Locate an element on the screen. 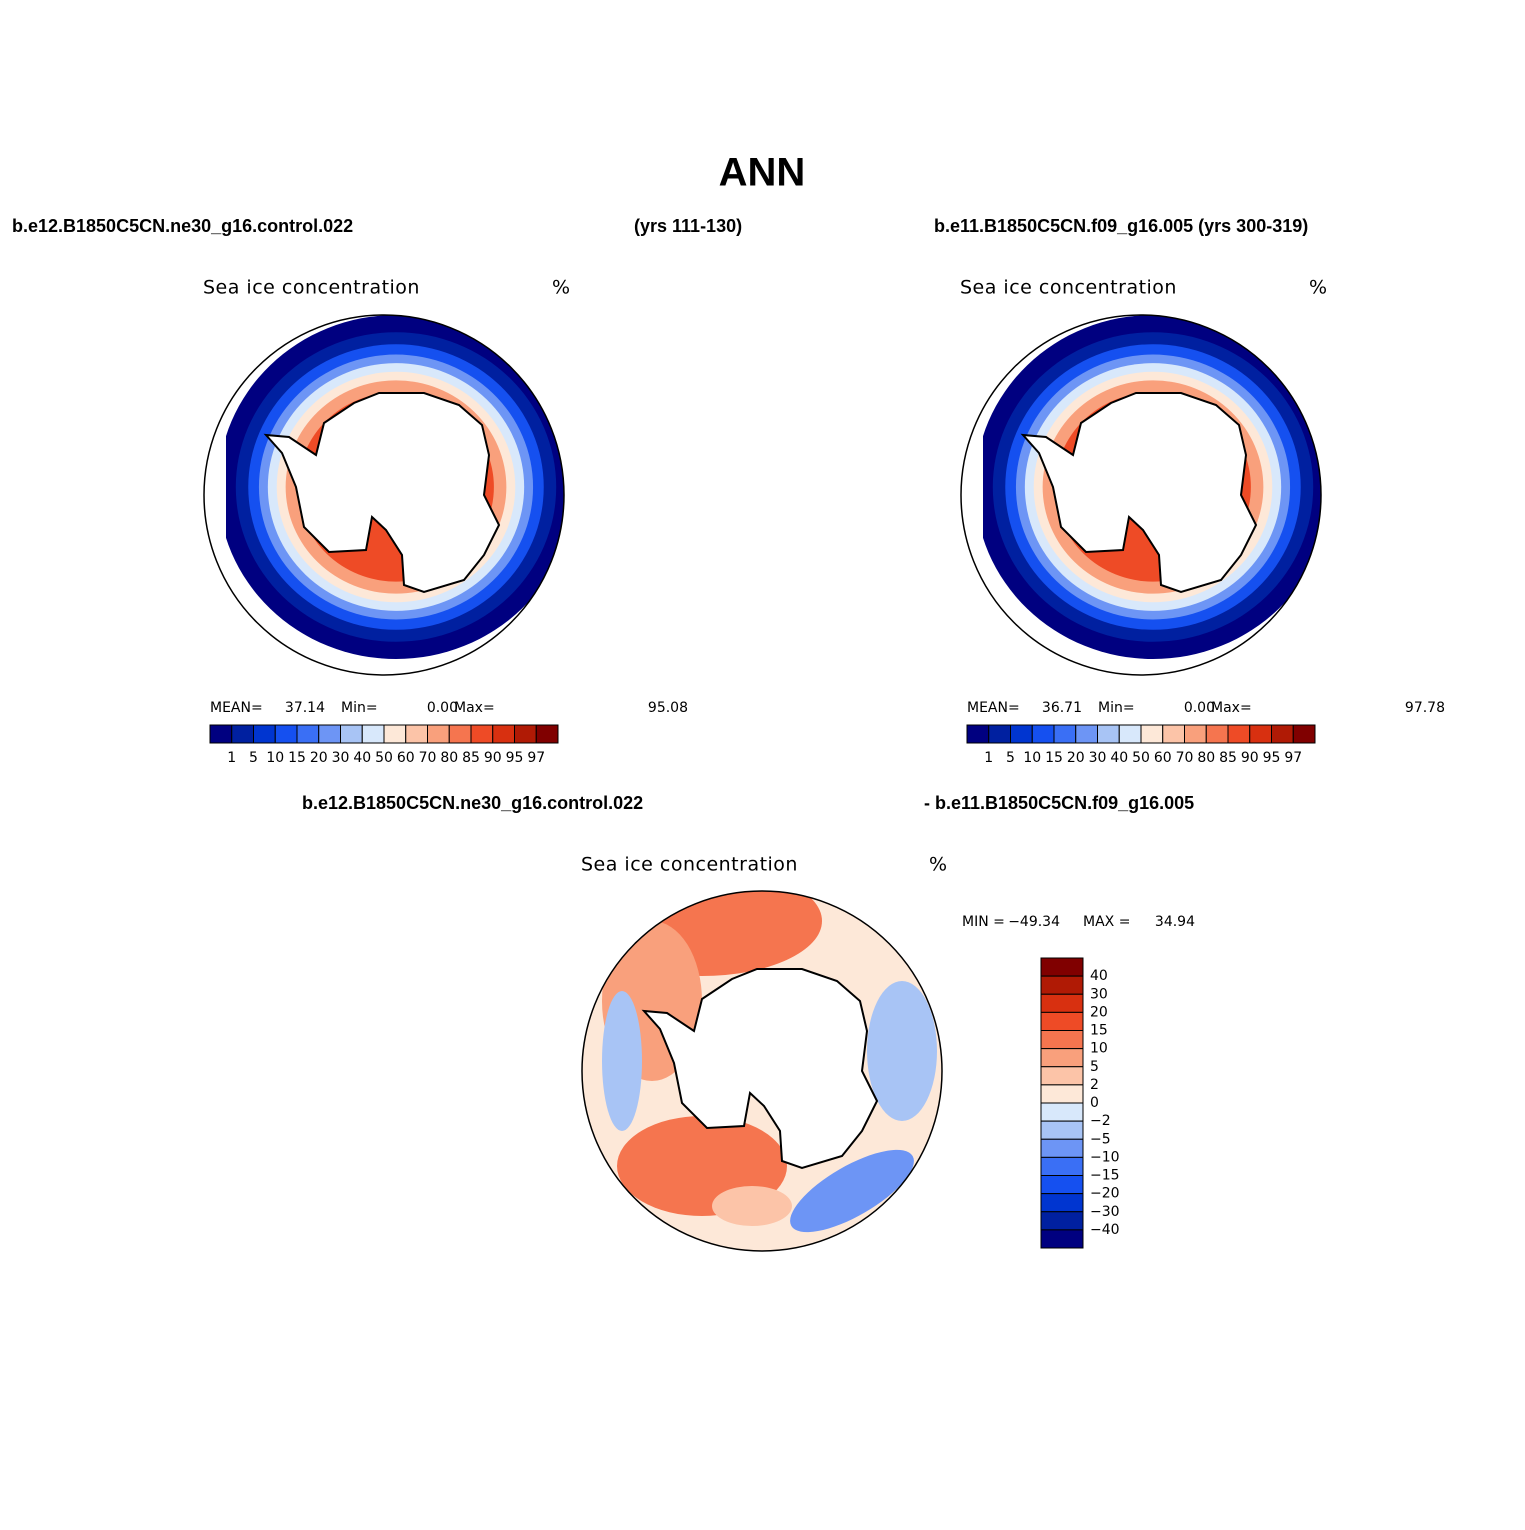 This screenshot has height=1530, width=1525. panel-units: % is located at coordinates (1318, 288).